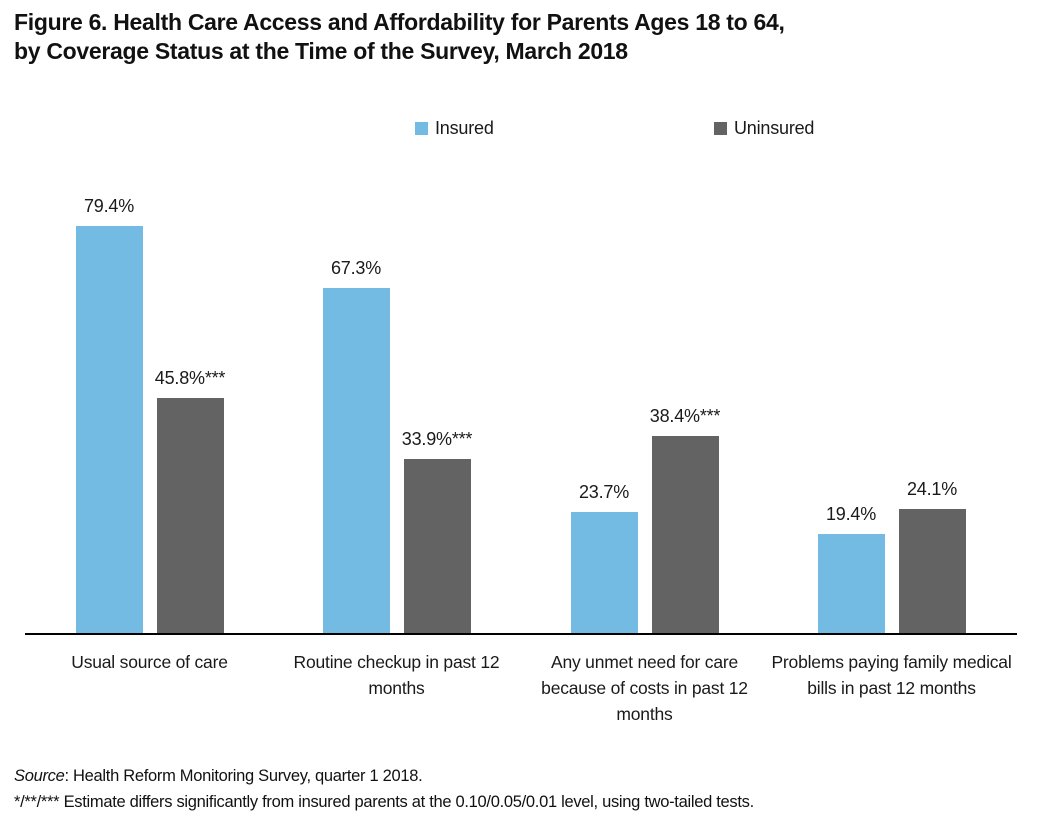 The image size is (1041, 837). I want to click on legend-item-uninsured: Uninsured, so click(764, 128).